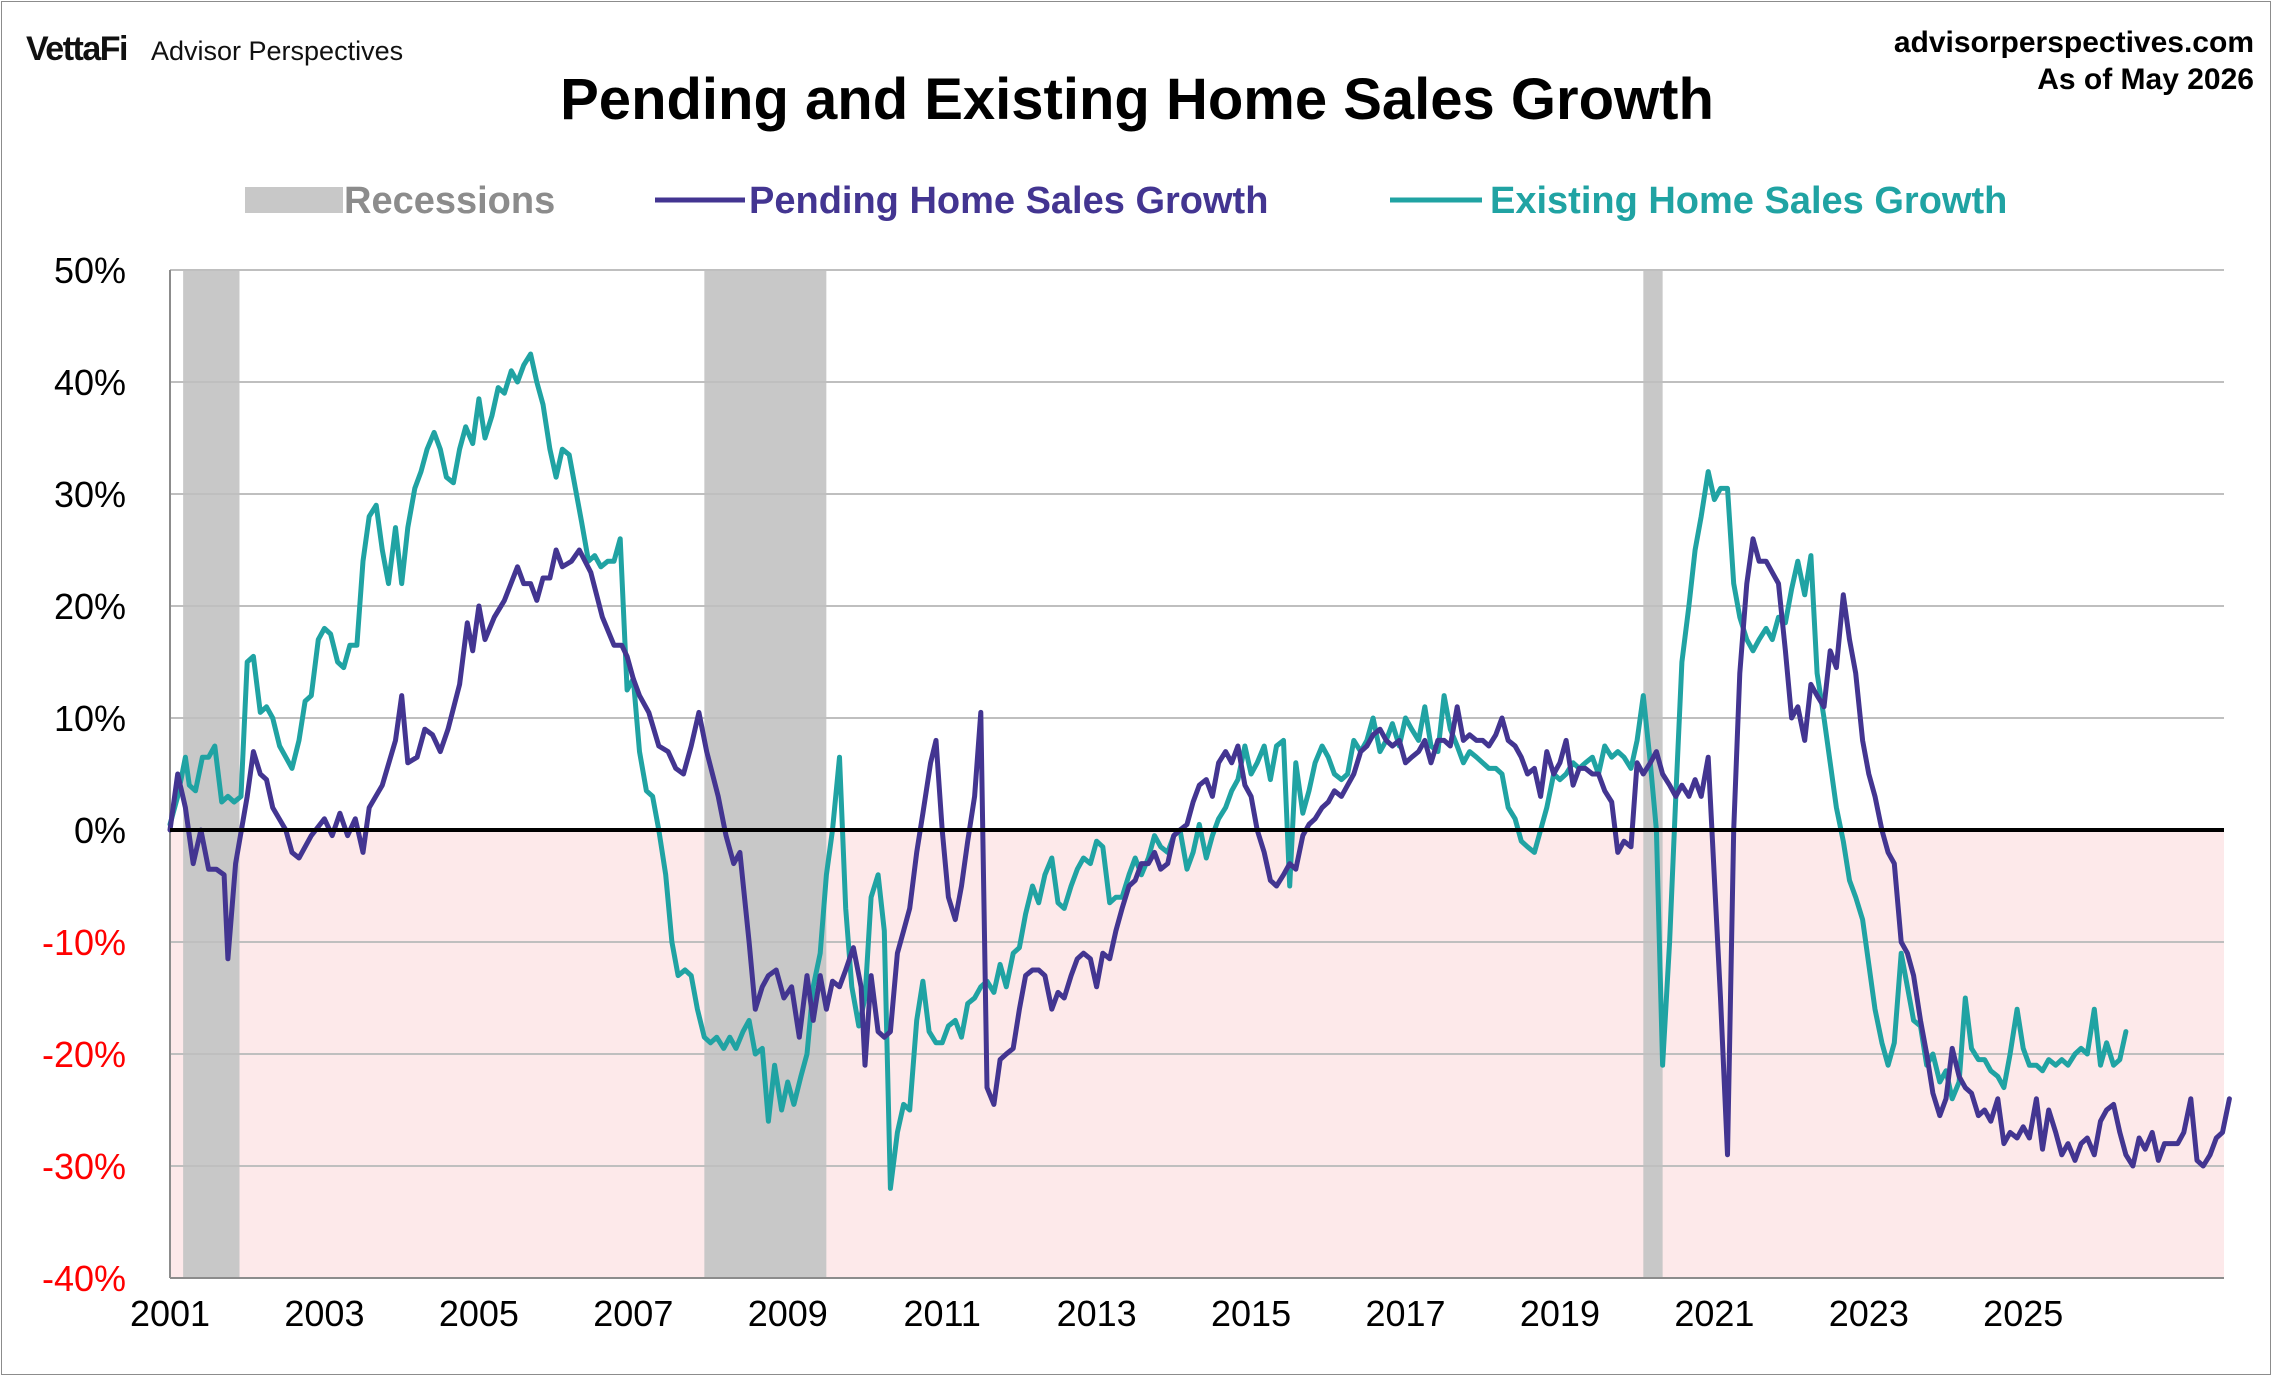 The width and height of the screenshot is (2274, 1378). I want to click on x-tick-label: 2023, so click(1869, 1313).